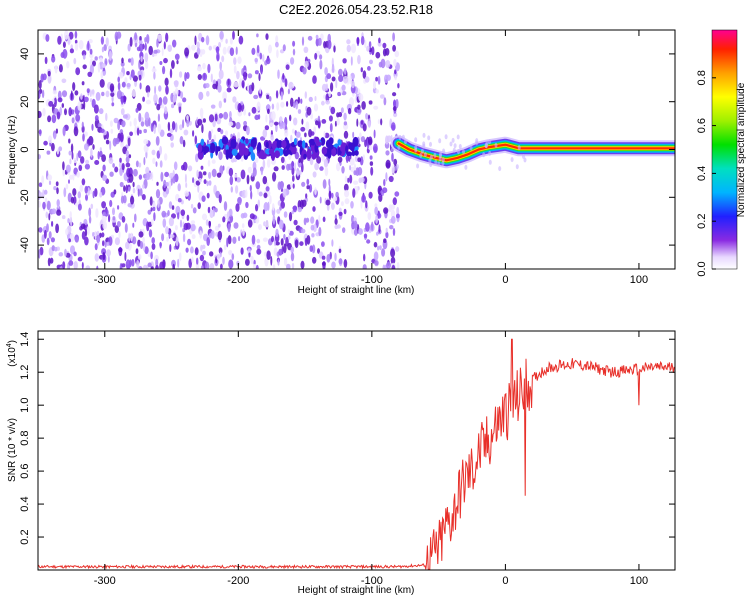 The width and height of the screenshot is (750, 600). What do you see at coordinates (9, 345) in the screenshot?
I see `snr-y-multiplier-exp: 4` at bounding box center [9, 345].